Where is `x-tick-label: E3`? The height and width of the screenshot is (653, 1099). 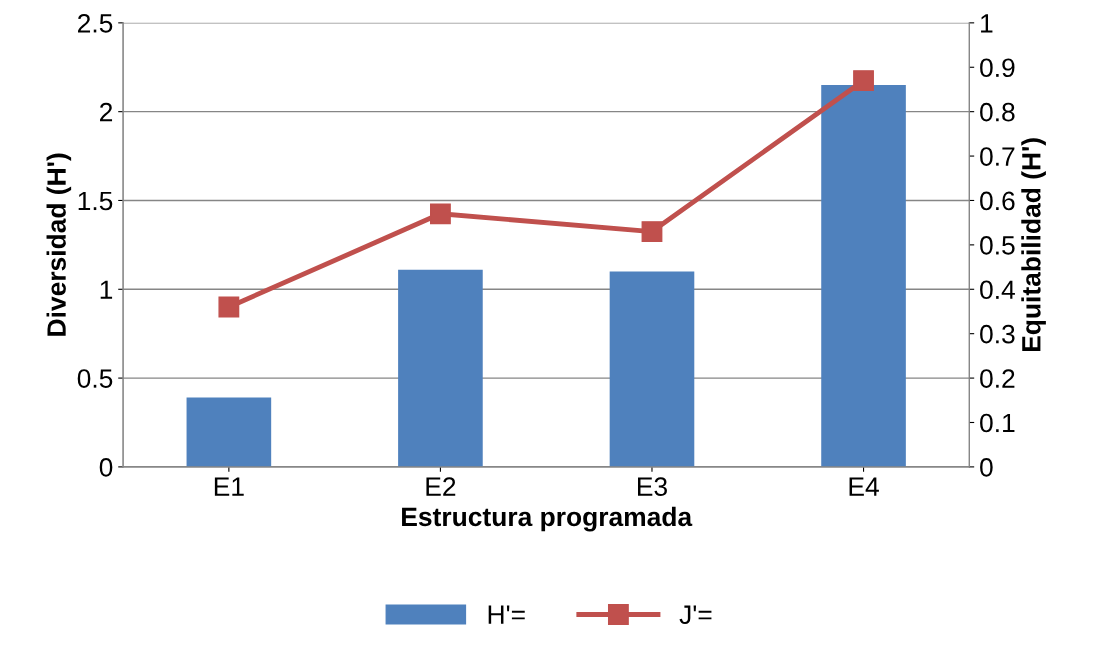 x-tick-label: E3 is located at coordinates (652, 486).